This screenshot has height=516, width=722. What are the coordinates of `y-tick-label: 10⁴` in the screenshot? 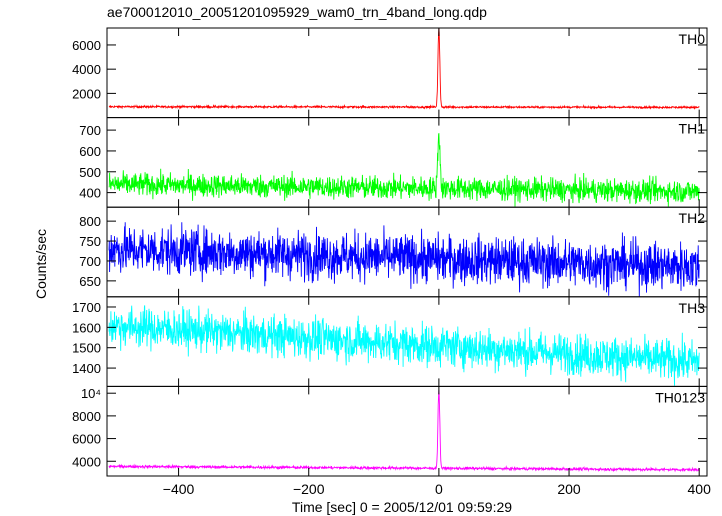 It's located at (91, 393).